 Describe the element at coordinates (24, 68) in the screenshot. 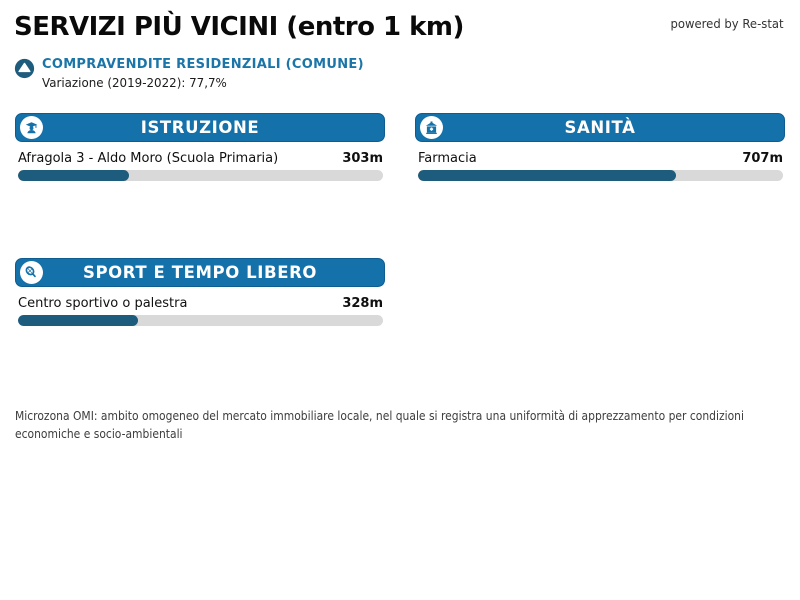

I see `up-arrow-circle-icon` at that location.